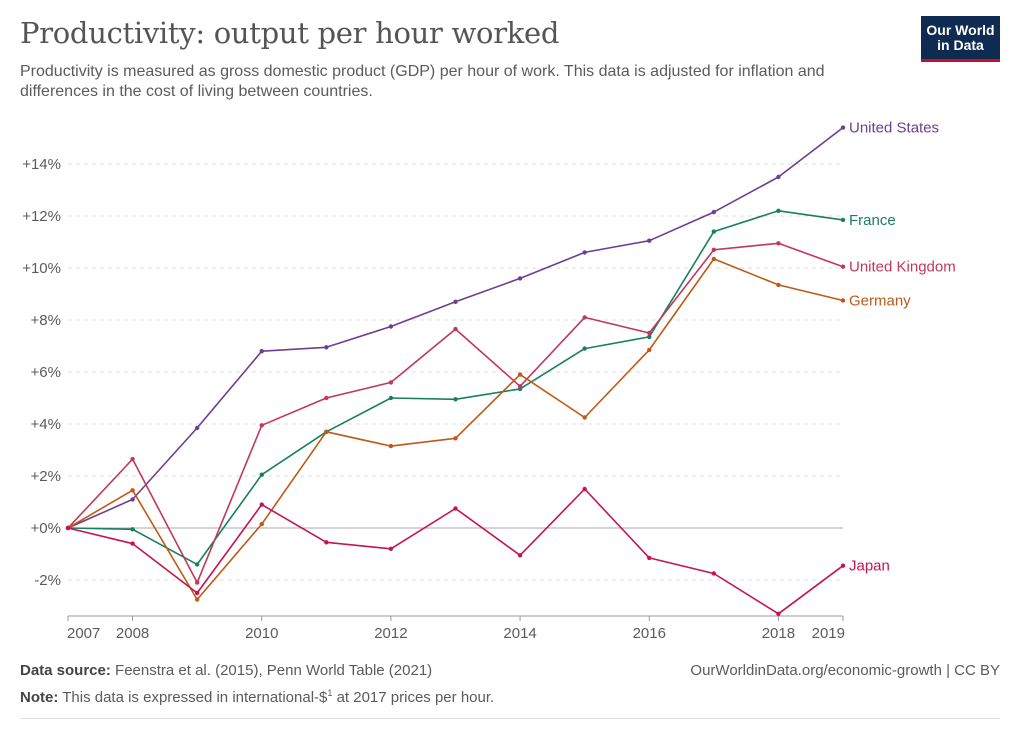  What do you see at coordinates (456, 628) in the screenshot?
I see `x-axis-ticks: 2007 2008 2010 2012 2014 2016 2018 2019` at bounding box center [456, 628].